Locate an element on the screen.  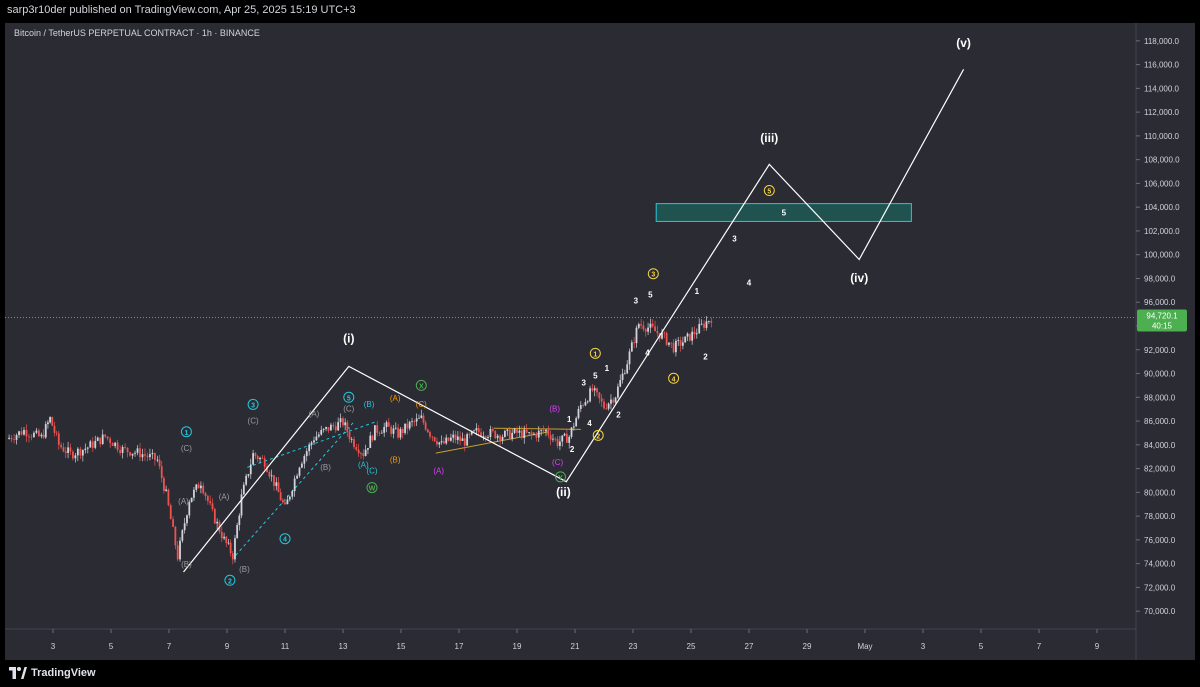
wave-label-text: 5 is located at coordinates (769, 192).